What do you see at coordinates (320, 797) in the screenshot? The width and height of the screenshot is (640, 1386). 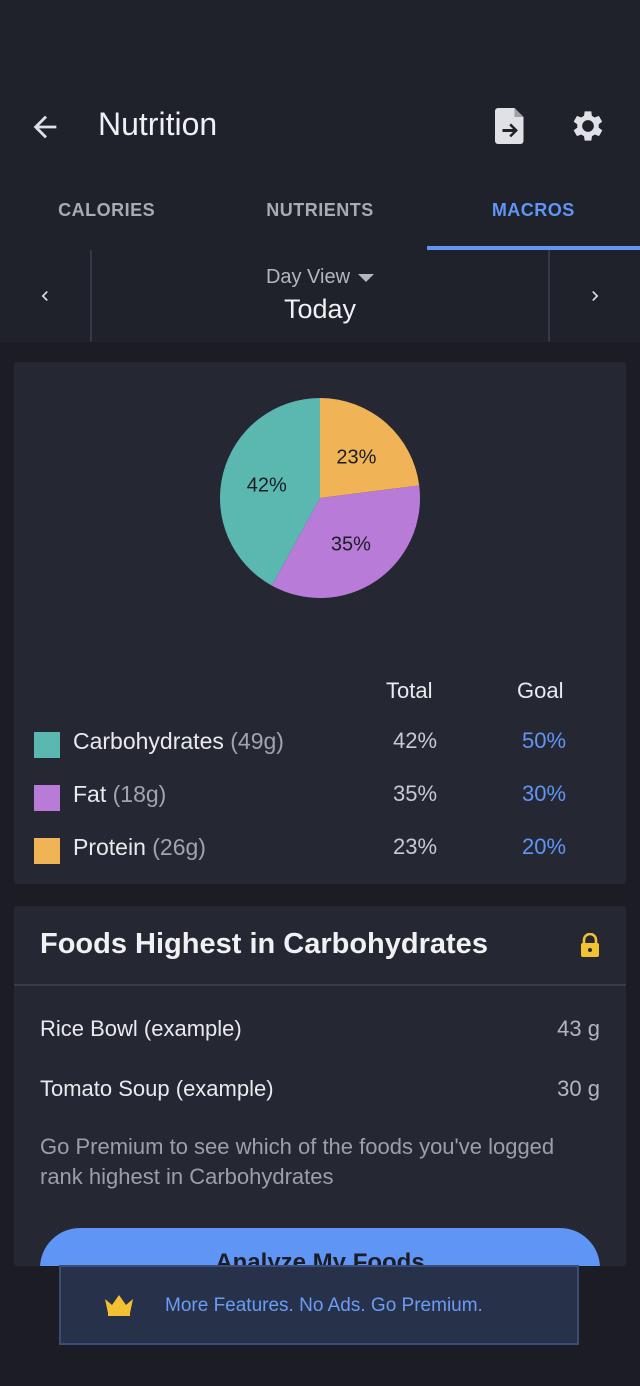 I see `macro-row-fat: Fat (18g) 35% 30%` at bounding box center [320, 797].